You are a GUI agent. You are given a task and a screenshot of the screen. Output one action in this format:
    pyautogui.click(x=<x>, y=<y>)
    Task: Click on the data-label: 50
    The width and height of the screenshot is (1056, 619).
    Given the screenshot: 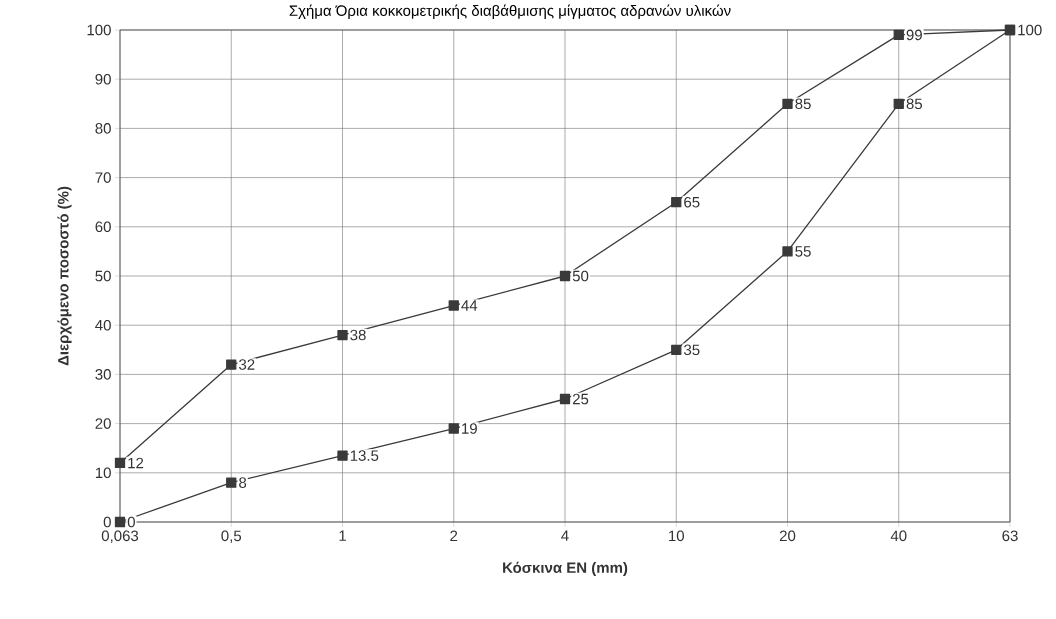 What is the action you would take?
    pyautogui.click(x=580, y=276)
    